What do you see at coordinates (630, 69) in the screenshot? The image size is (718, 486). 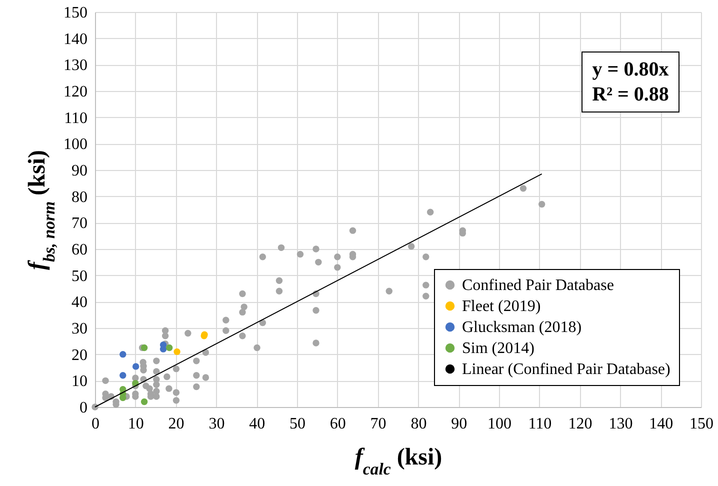 I see `annotation: y = 0.80x` at bounding box center [630, 69].